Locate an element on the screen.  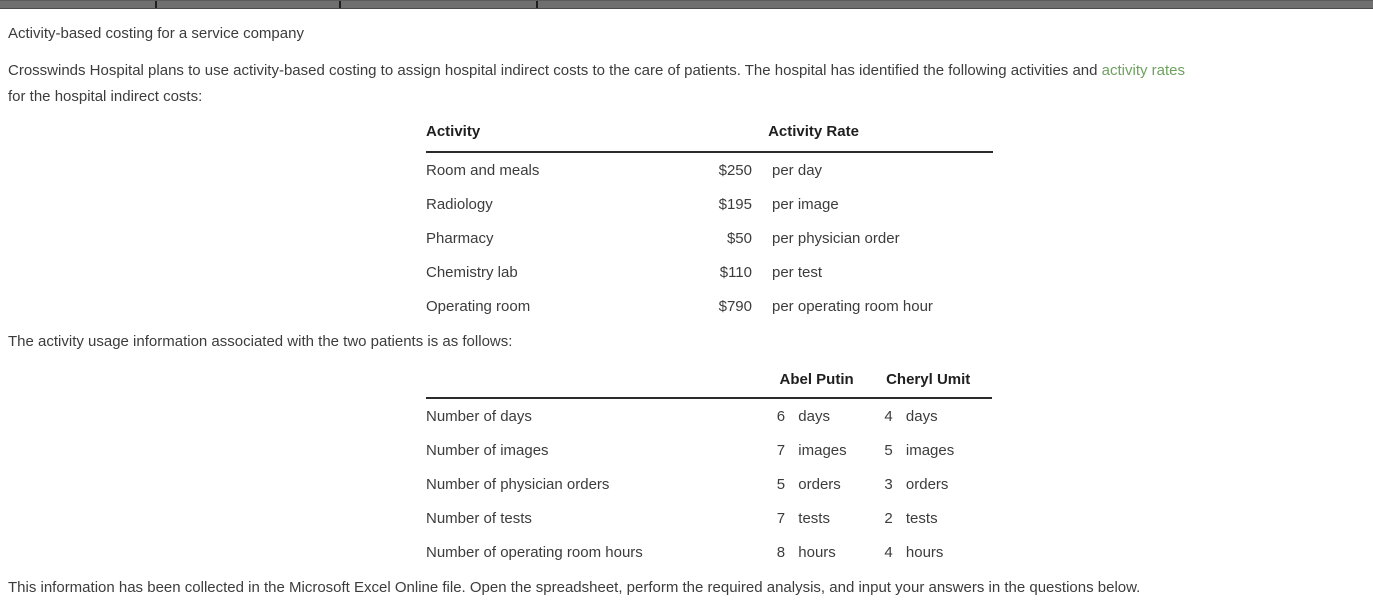
usage-label: Number of tests is located at coordinates (479, 518).